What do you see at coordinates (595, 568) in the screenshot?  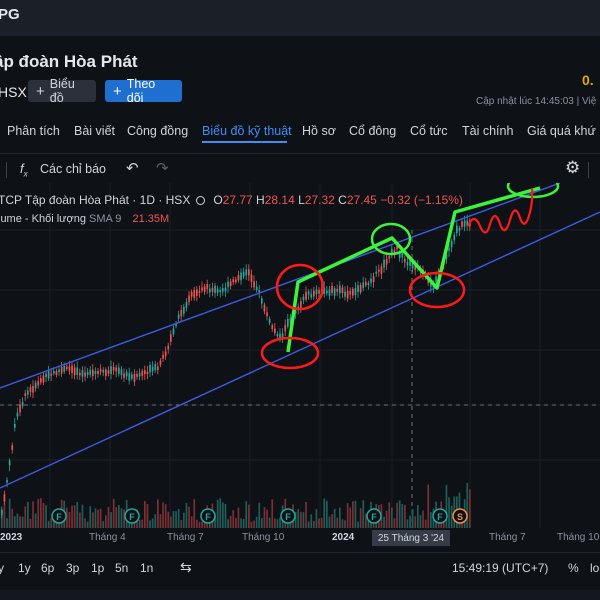 I see `log-toggle: lo` at bounding box center [595, 568].